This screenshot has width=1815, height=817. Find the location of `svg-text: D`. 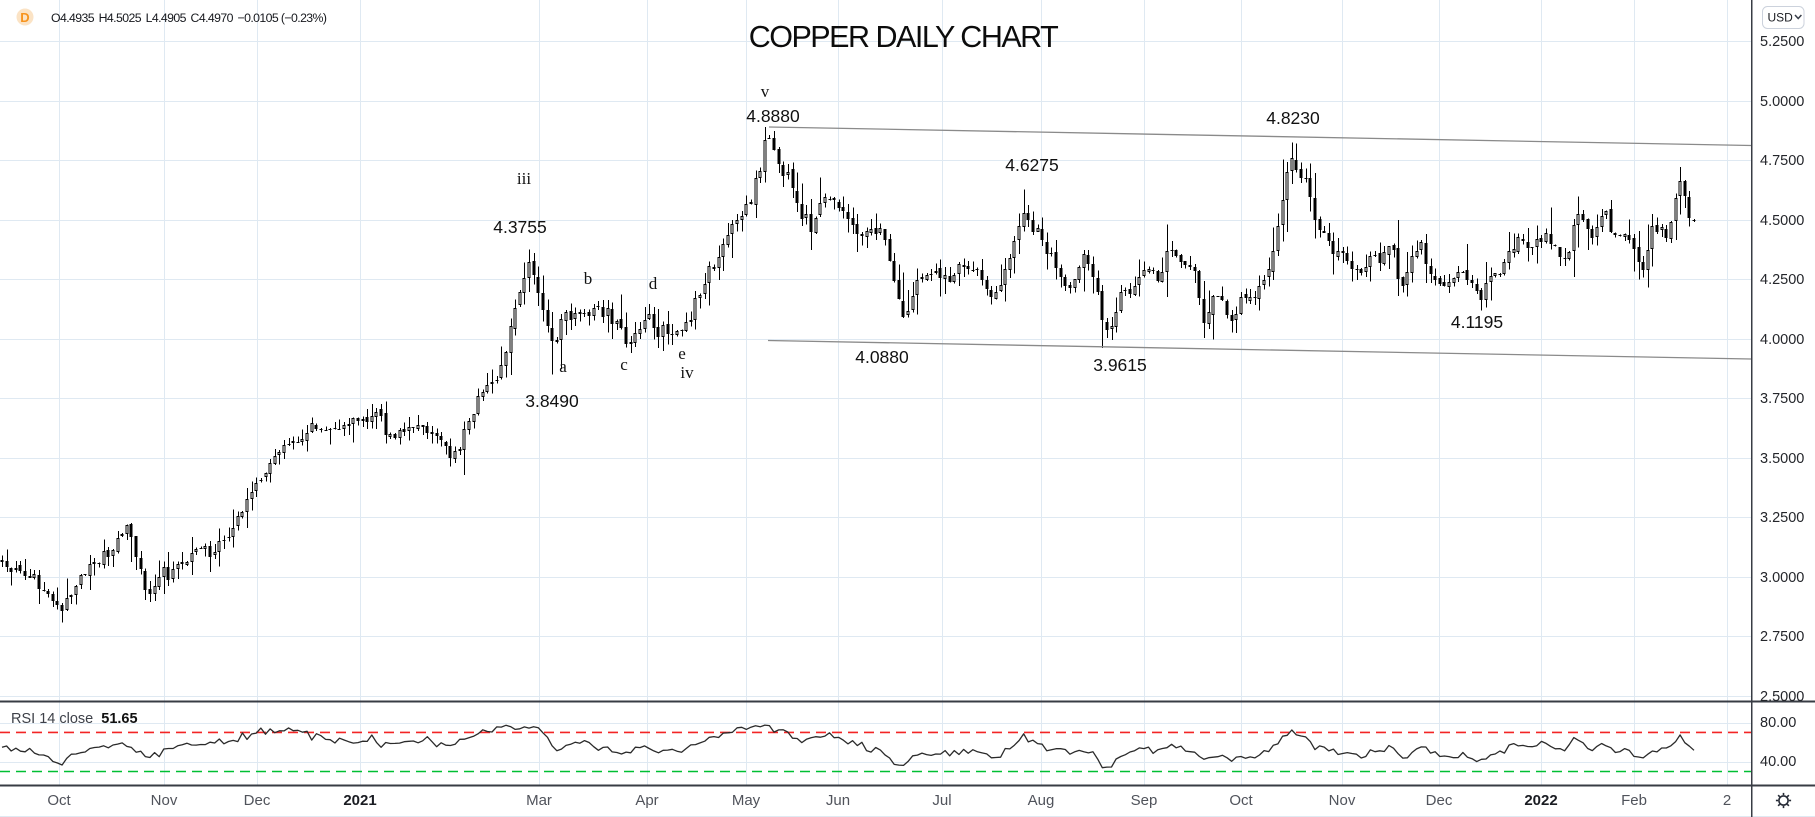

svg-text: D is located at coordinates (24, 17).